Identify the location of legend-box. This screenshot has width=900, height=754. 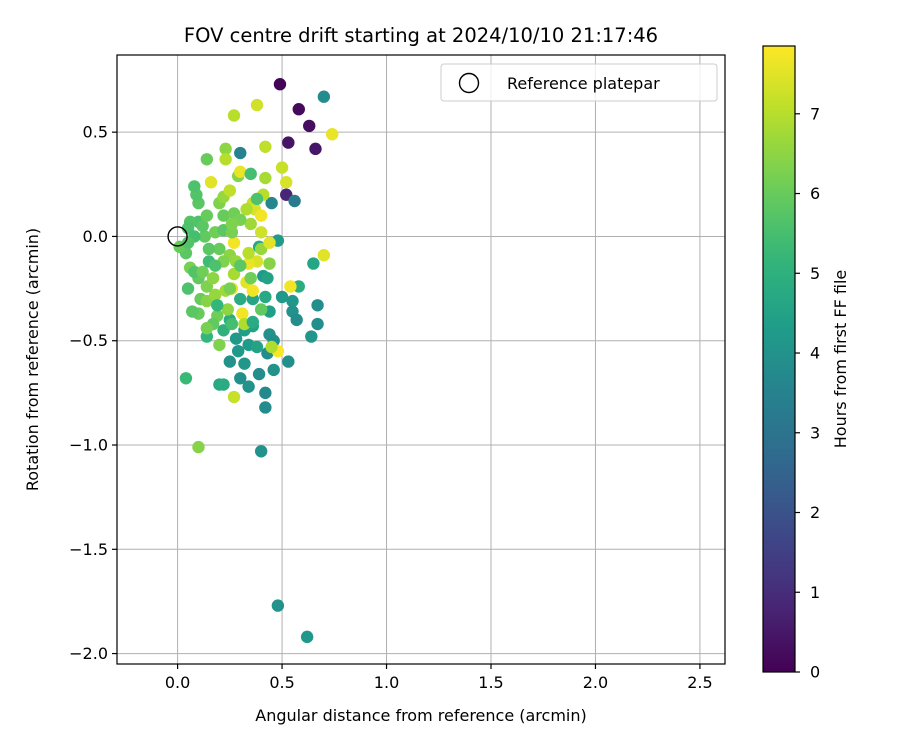
(579, 82).